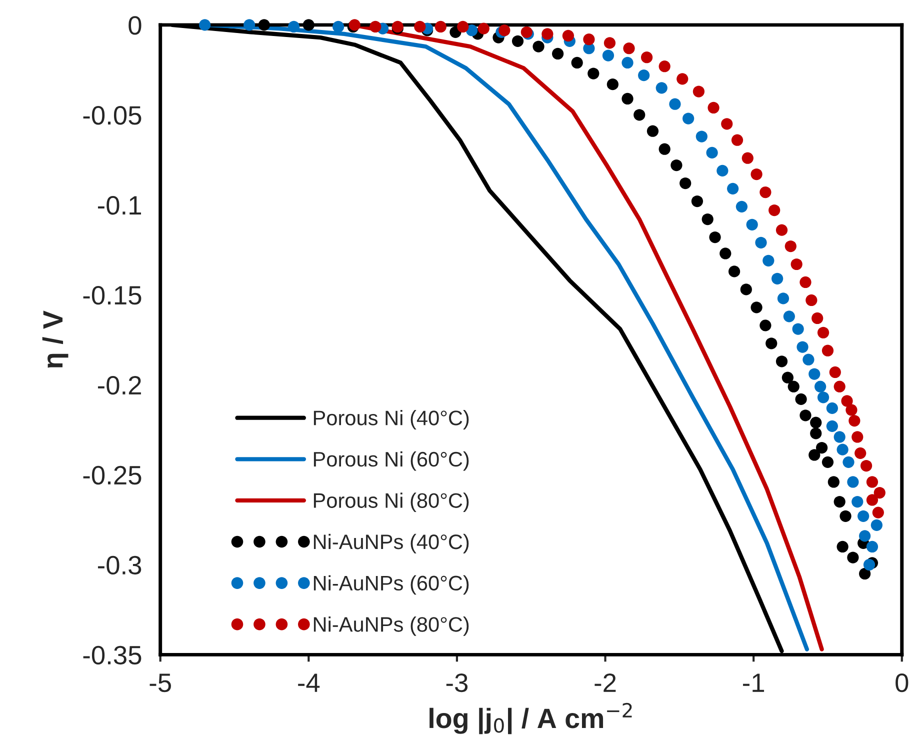  I want to click on y-tick-label: -0.05, so click(112, 115).